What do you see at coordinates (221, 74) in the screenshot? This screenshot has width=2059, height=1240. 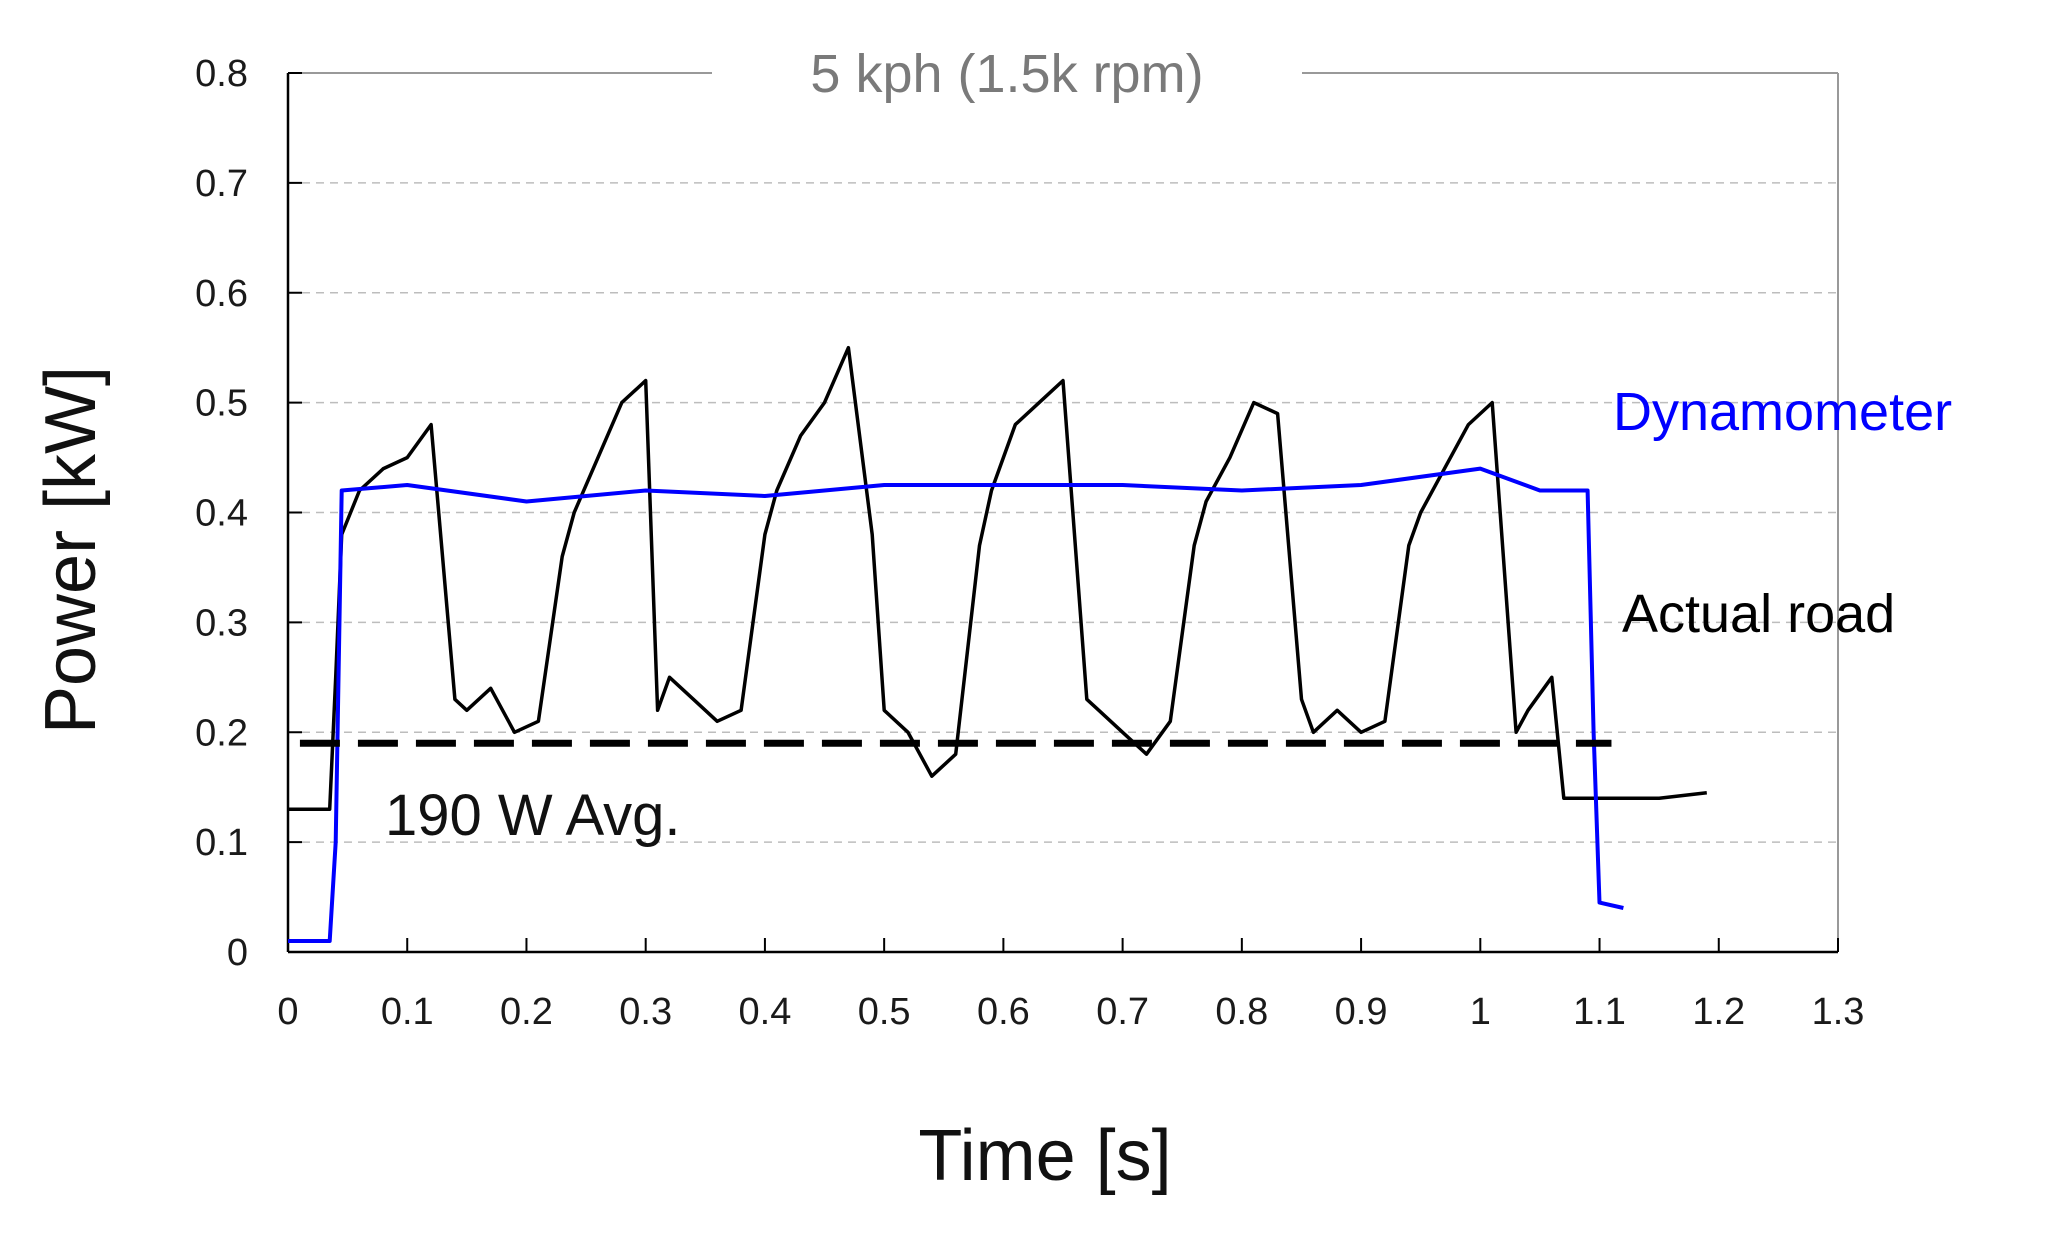 I see `y-tick-label: 0.8` at bounding box center [221, 74].